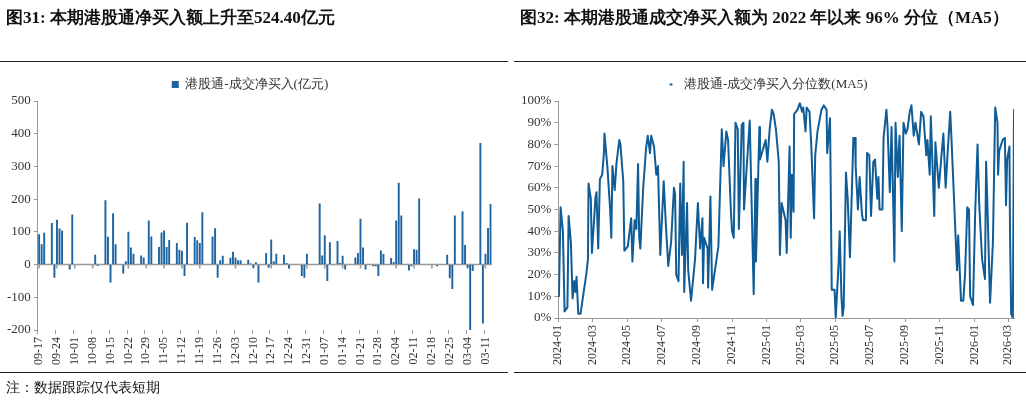 This screenshot has width=1026, height=414. I want to click on x-tick-label: 11-05, so click(163, 351).